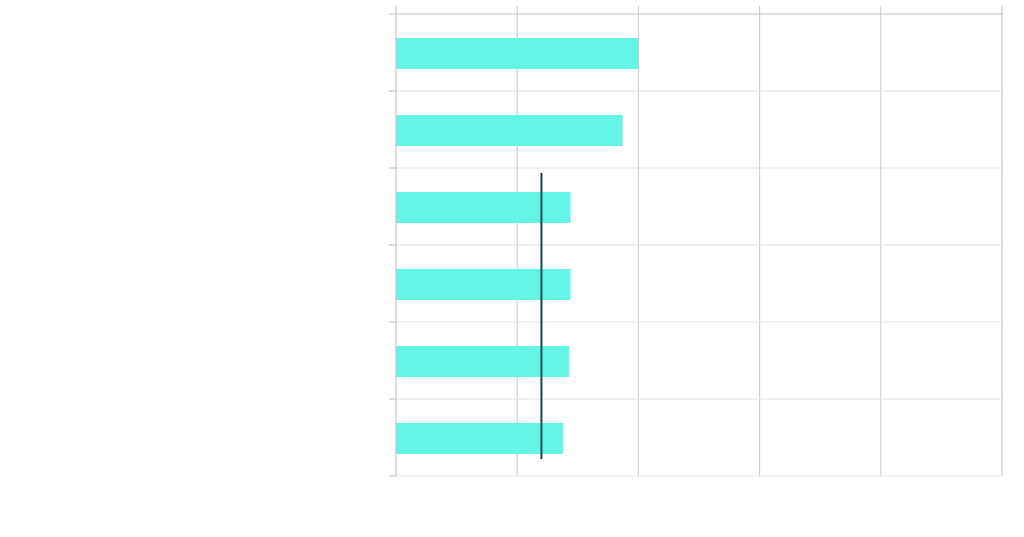 This screenshot has height=537, width=1024. Describe the element at coordinates (393, 241) in the screenshot. I see `axis-layer` at that location.